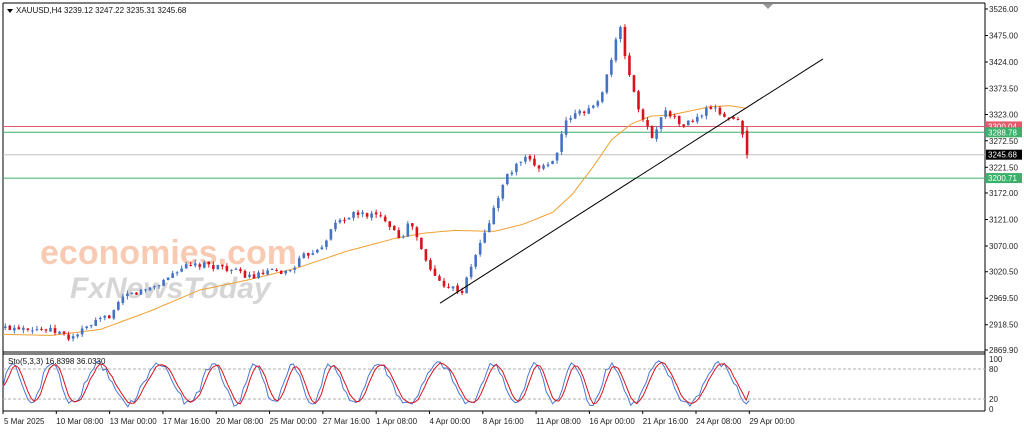  What do you see at coordinates (1003, 246) in the screenshot?
I see `price-tick-label: 3070.00` at bounding box center [1003, 246].